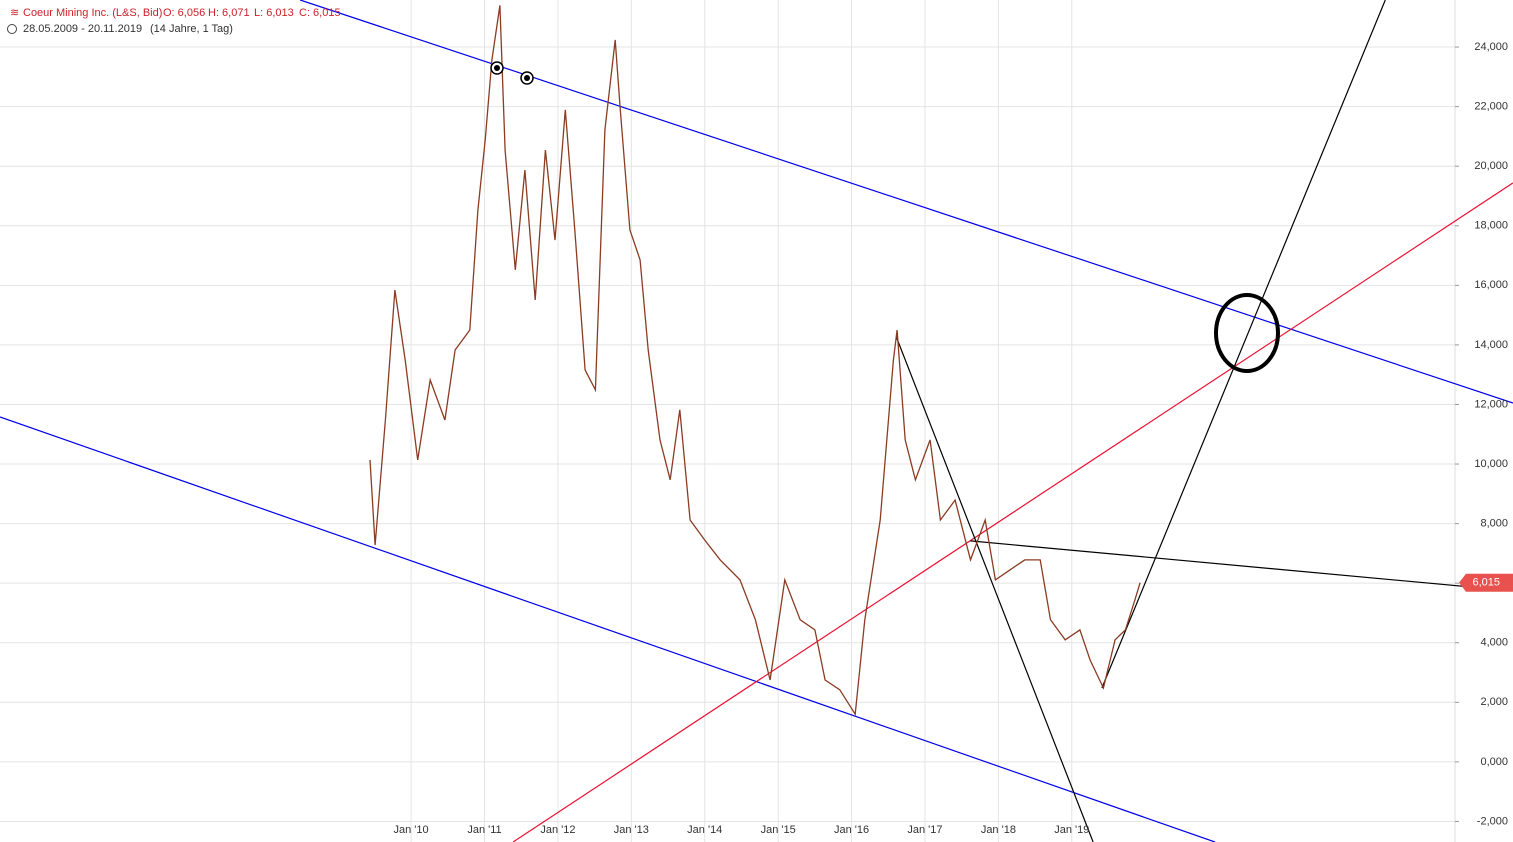 The height and width of the screenshot is (842, 1513). What do you see at coordinates (1494, 524) in the screenshot?
I see `y-tick-label: 8,000` at bounding box center [1494, 524].